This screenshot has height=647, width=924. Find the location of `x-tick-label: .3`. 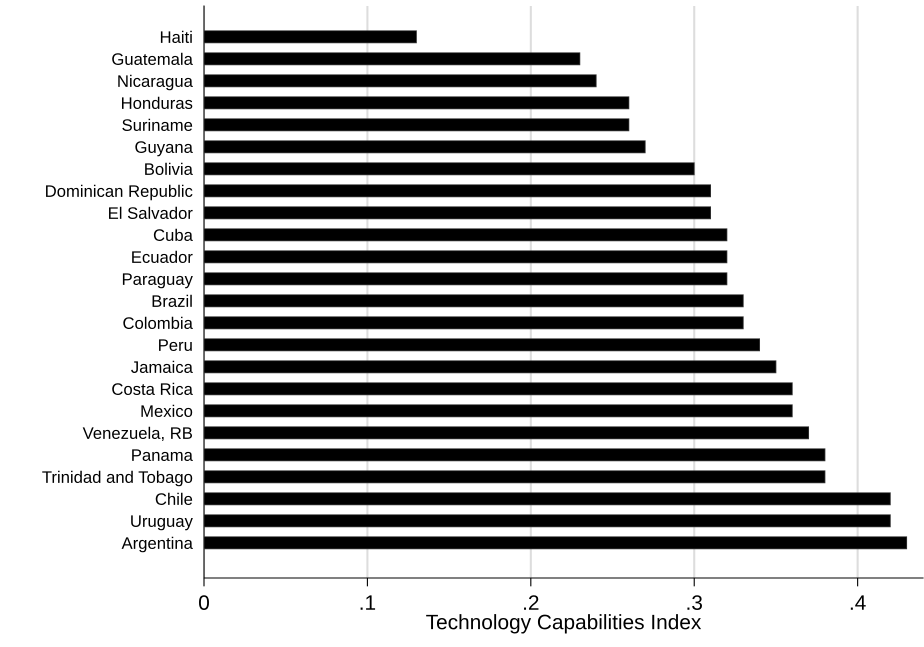

x-tick-label: .3 is located at coordinates (694, 602).